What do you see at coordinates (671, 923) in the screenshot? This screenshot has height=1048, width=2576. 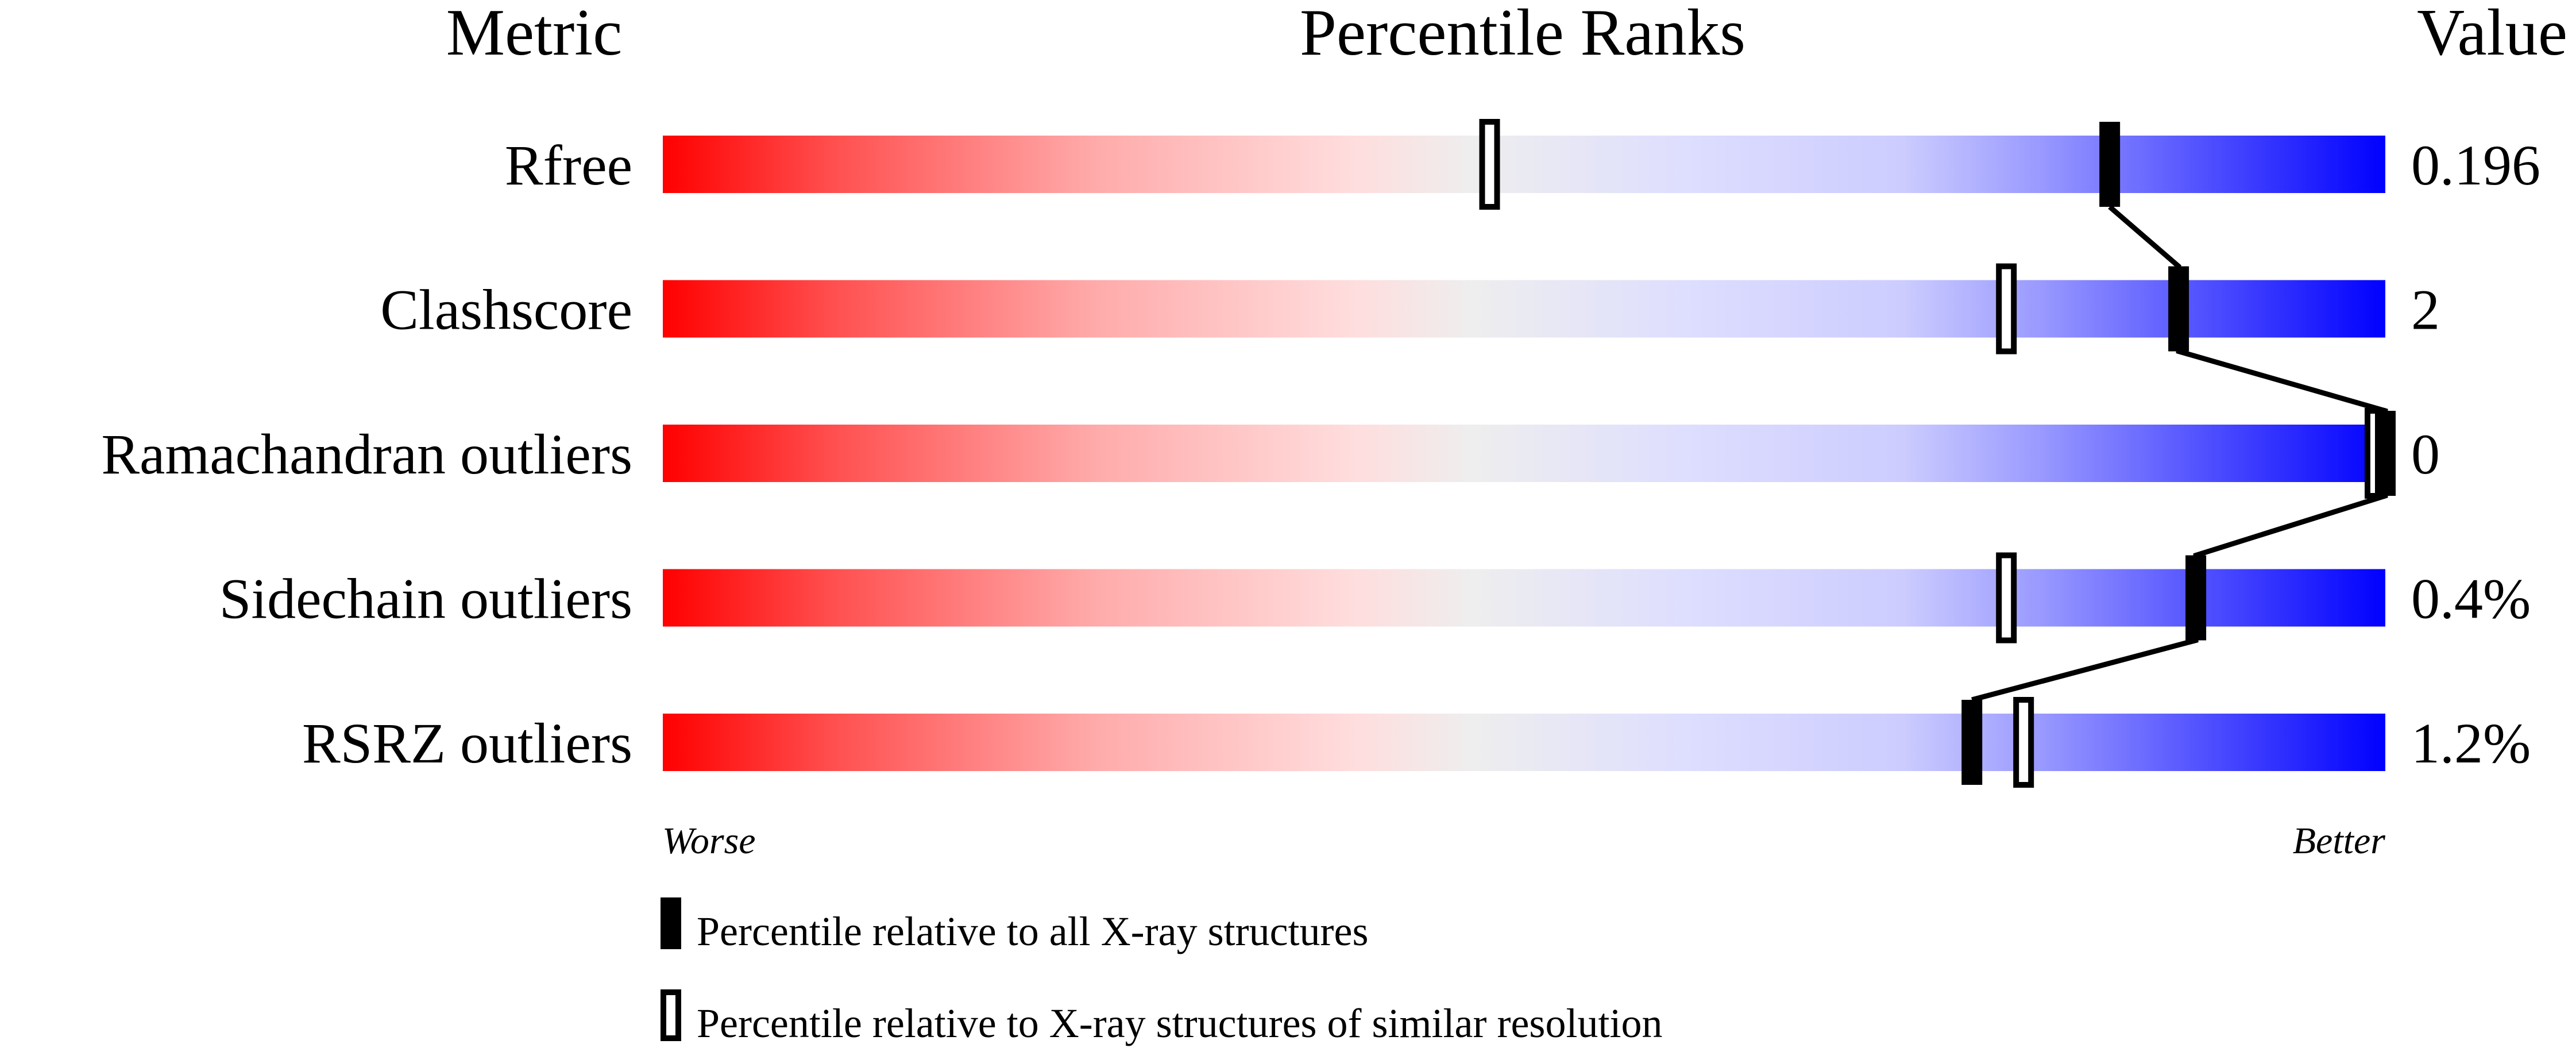 I see `legend-filled-marker` at bounding box center [671, 923].